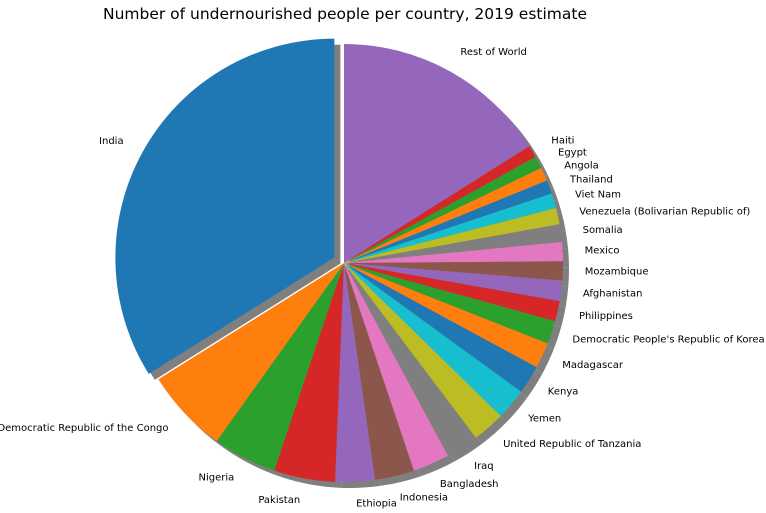 Image resolution: width=766 pixels, height=513 pixels. I want to click on slice-haiti, so click(440, 204).